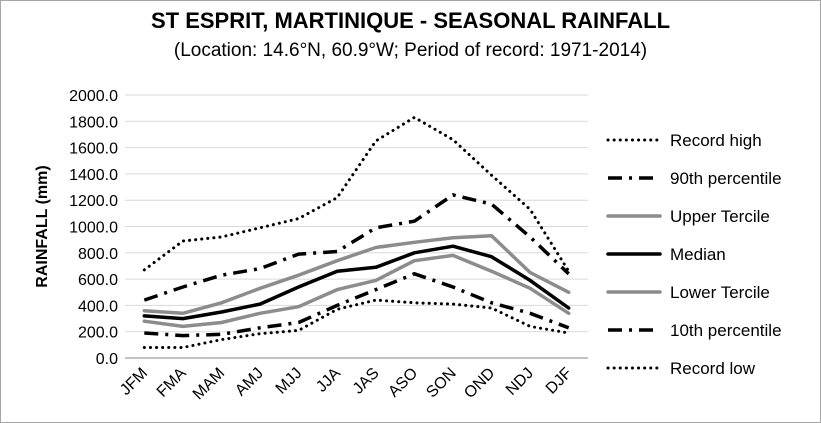 The width and height of the screenshot is (821, 423). What do you see at coordinates (98, 254) in the screenshot?
I see `y-tick-label: 800.0` at bounding box center [98, 254].